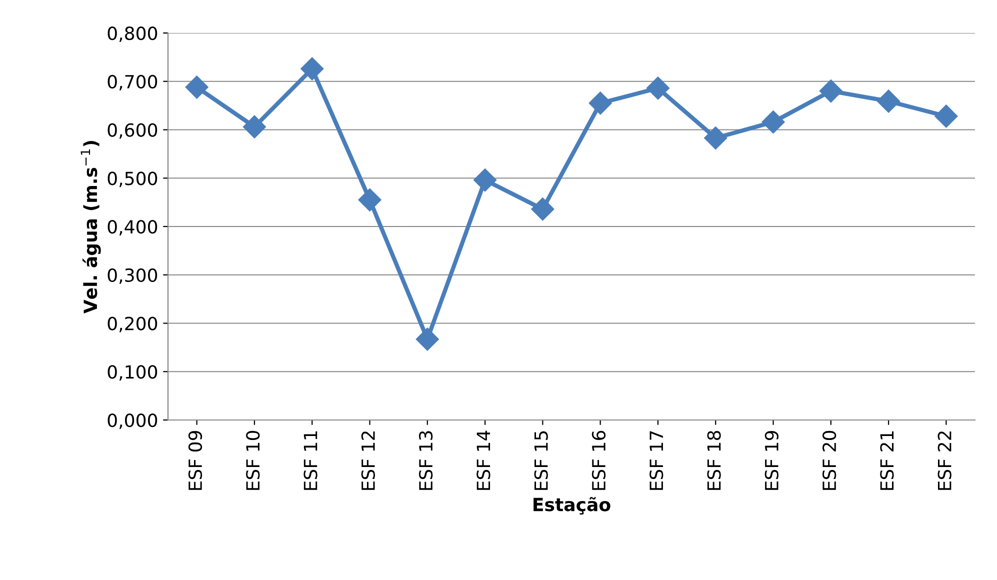  Describe the element at coordinates (133, 421) in the screenshot. I see `y-tick-label: 0,000` at that location.